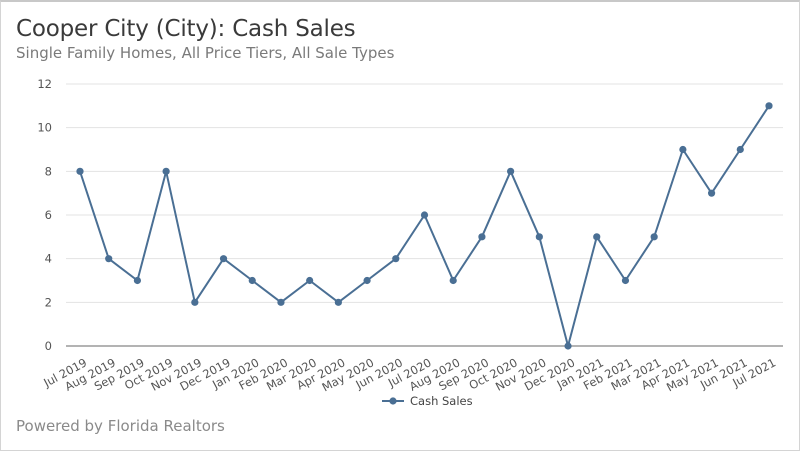 Image resolution: width=800 pixels, height=451 pixels. I want to click on legend-label: Cash Sales, so click(441, 401).